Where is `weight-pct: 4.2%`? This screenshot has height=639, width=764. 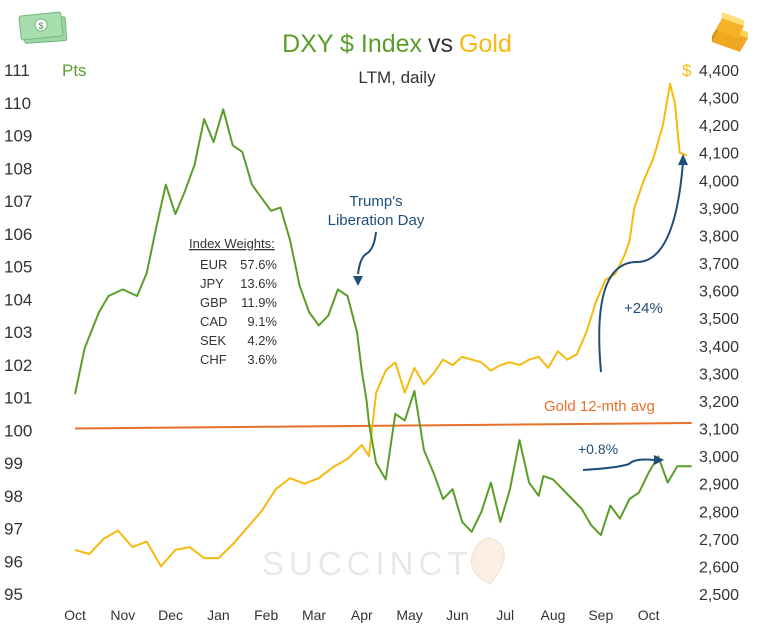
weight-pct: 4.2% is located at coordinates (262, 340).